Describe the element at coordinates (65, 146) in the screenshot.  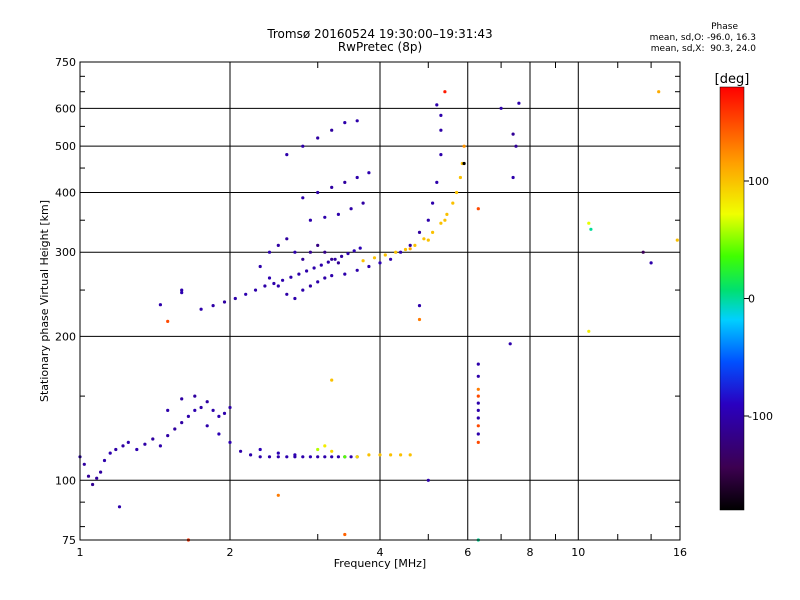
I see `y-tick-label: 500` at that location.